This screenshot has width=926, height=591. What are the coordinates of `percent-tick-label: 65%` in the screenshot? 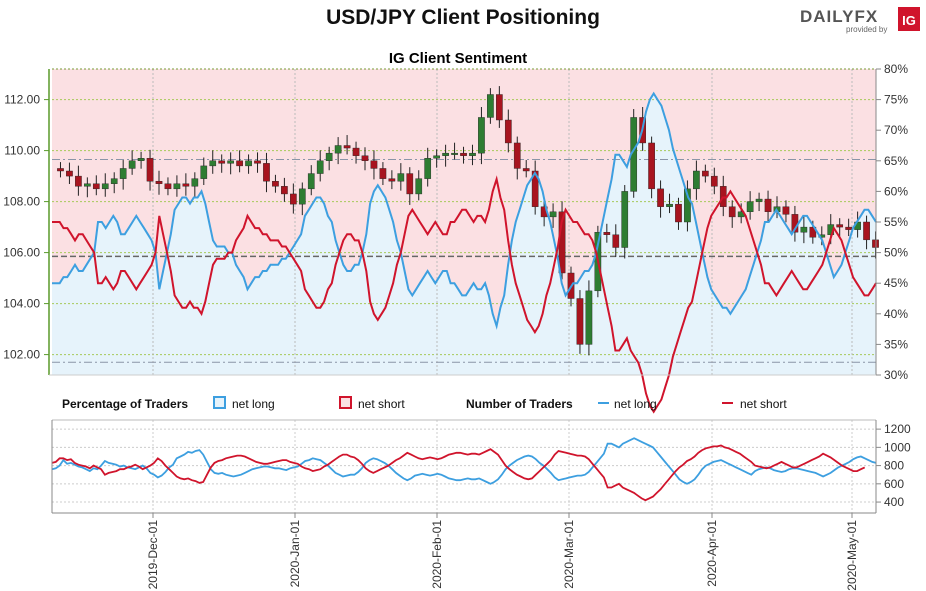 It's located at (896, 161).